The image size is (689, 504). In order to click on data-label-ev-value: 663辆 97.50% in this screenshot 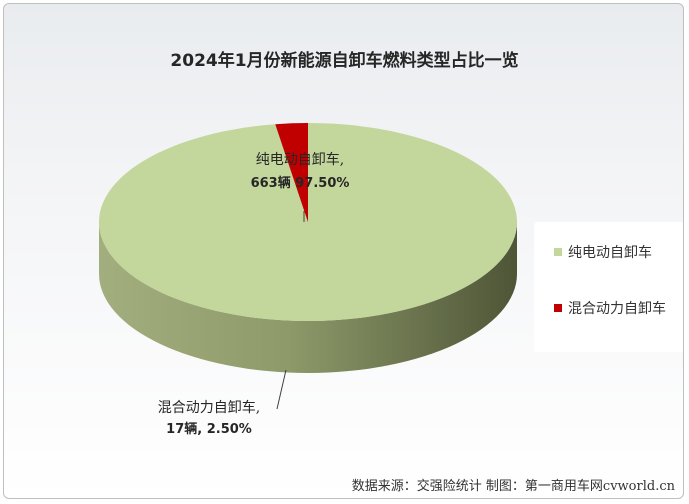, I will do `click(300, 183)`.